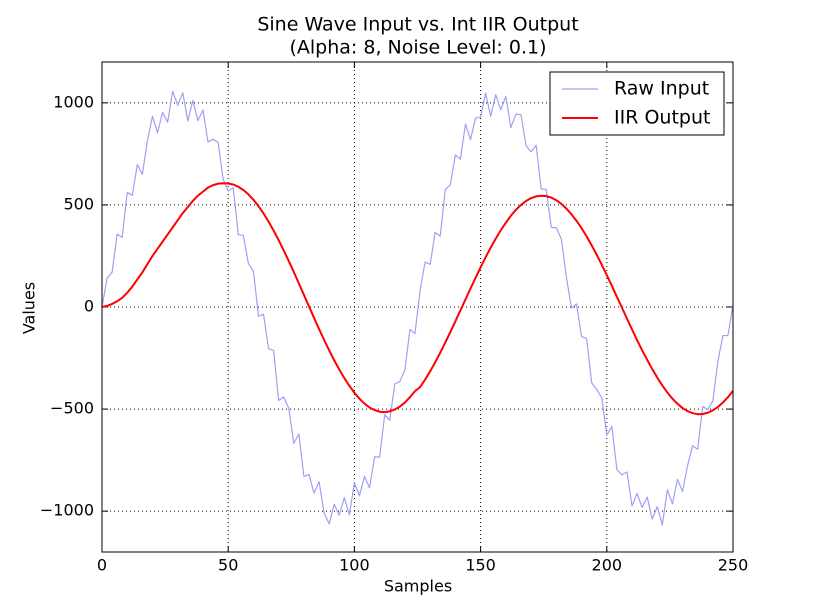  Describe the element at coordinates (72, 408) in the screenshot. I see `y-tick-label: −500` at that location.